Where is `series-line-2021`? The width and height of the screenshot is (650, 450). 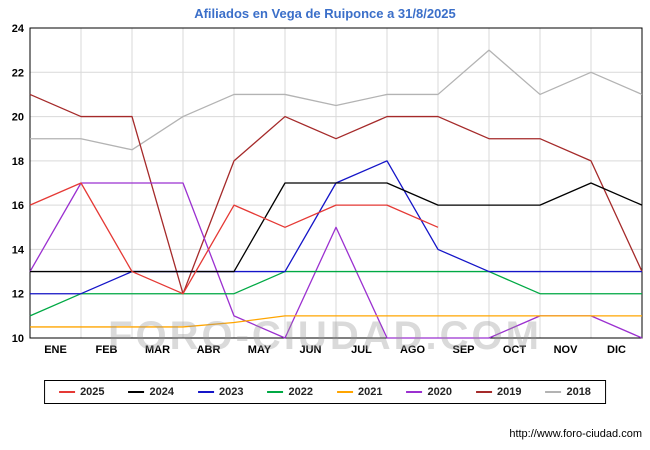
series-line-2021 is located at coordinates (336, 321).